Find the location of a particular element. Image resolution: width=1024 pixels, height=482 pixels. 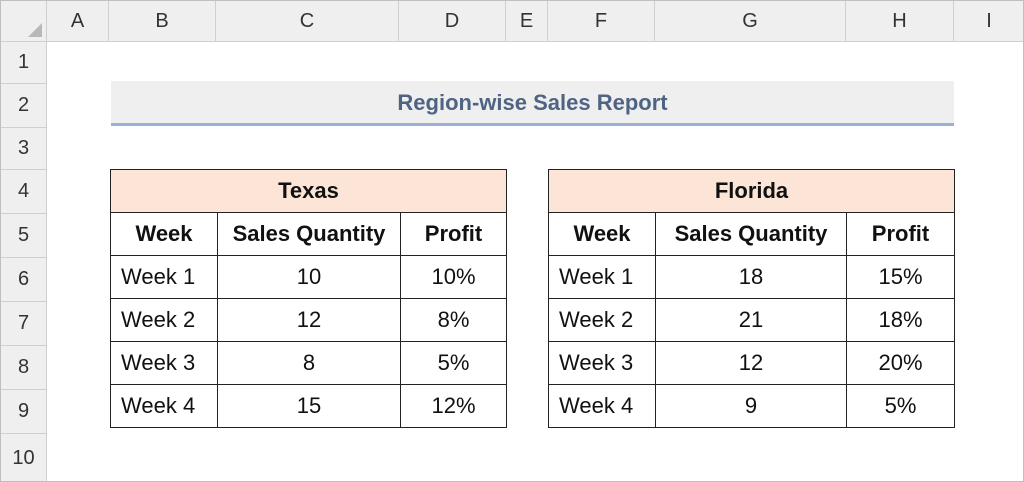

row-header-7: 7 is located at coordinates (24, 324).